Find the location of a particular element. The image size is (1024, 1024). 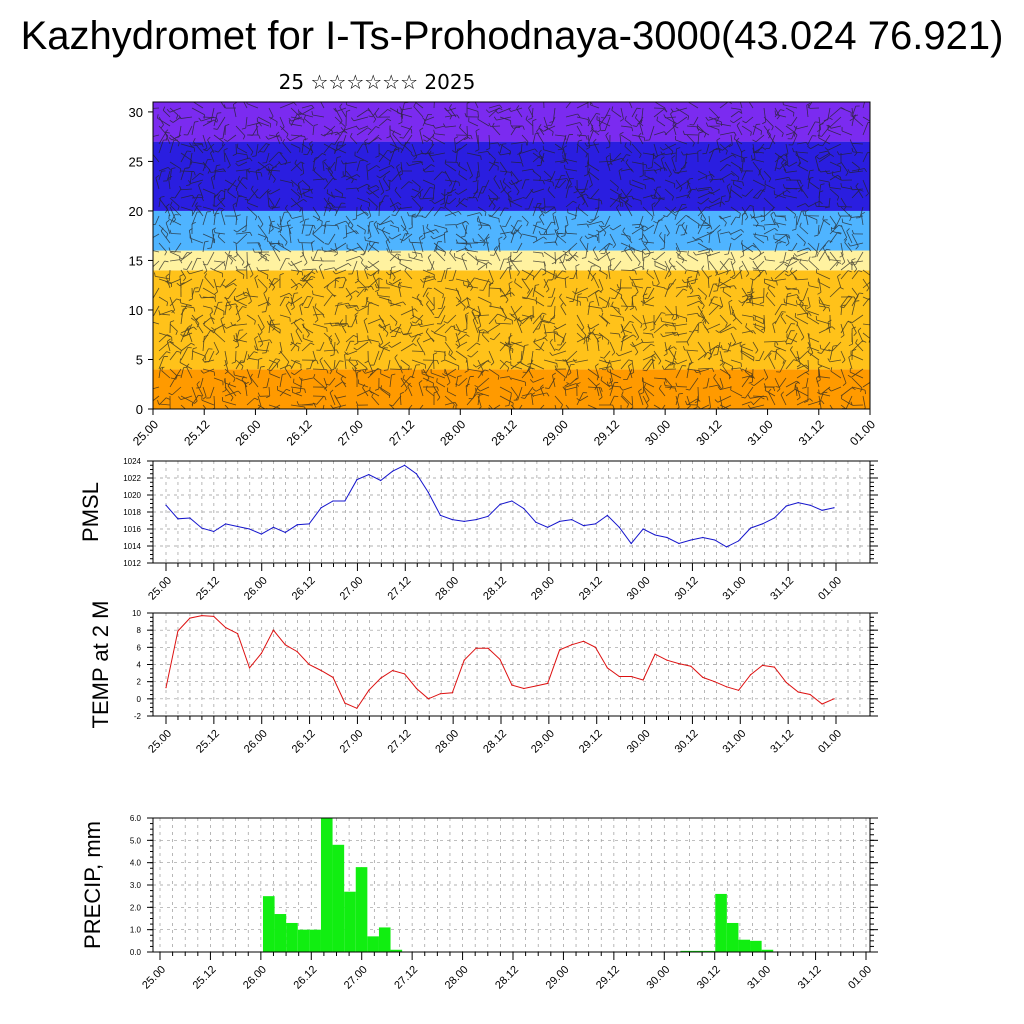

x-tick-label: 01.00 is located at coordinates (862, 432).